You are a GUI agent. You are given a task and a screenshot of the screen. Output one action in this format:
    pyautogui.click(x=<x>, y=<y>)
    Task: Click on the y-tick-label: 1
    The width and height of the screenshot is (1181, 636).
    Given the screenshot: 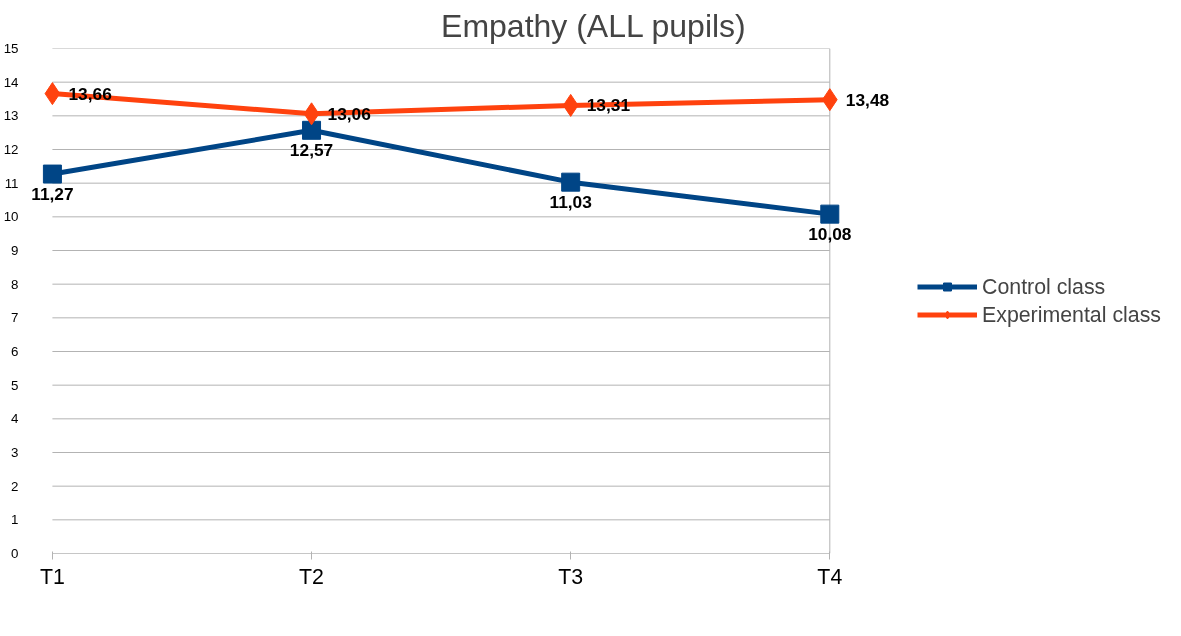 What is the action you would take?
    pyautogui.click(x=15, y=520)
    